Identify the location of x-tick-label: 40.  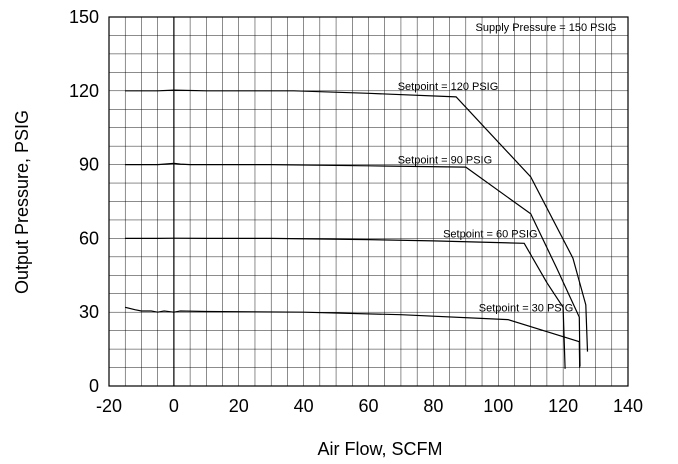
(304, 406).